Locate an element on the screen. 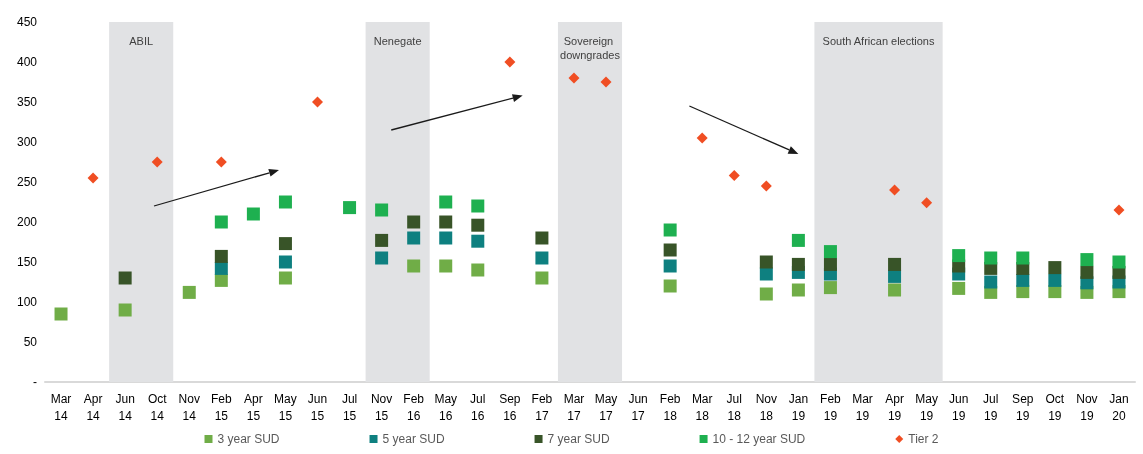 The width and height of the screenshot is (1143, 454). y-tick-label: 100 is located at coordinates (27, 302).